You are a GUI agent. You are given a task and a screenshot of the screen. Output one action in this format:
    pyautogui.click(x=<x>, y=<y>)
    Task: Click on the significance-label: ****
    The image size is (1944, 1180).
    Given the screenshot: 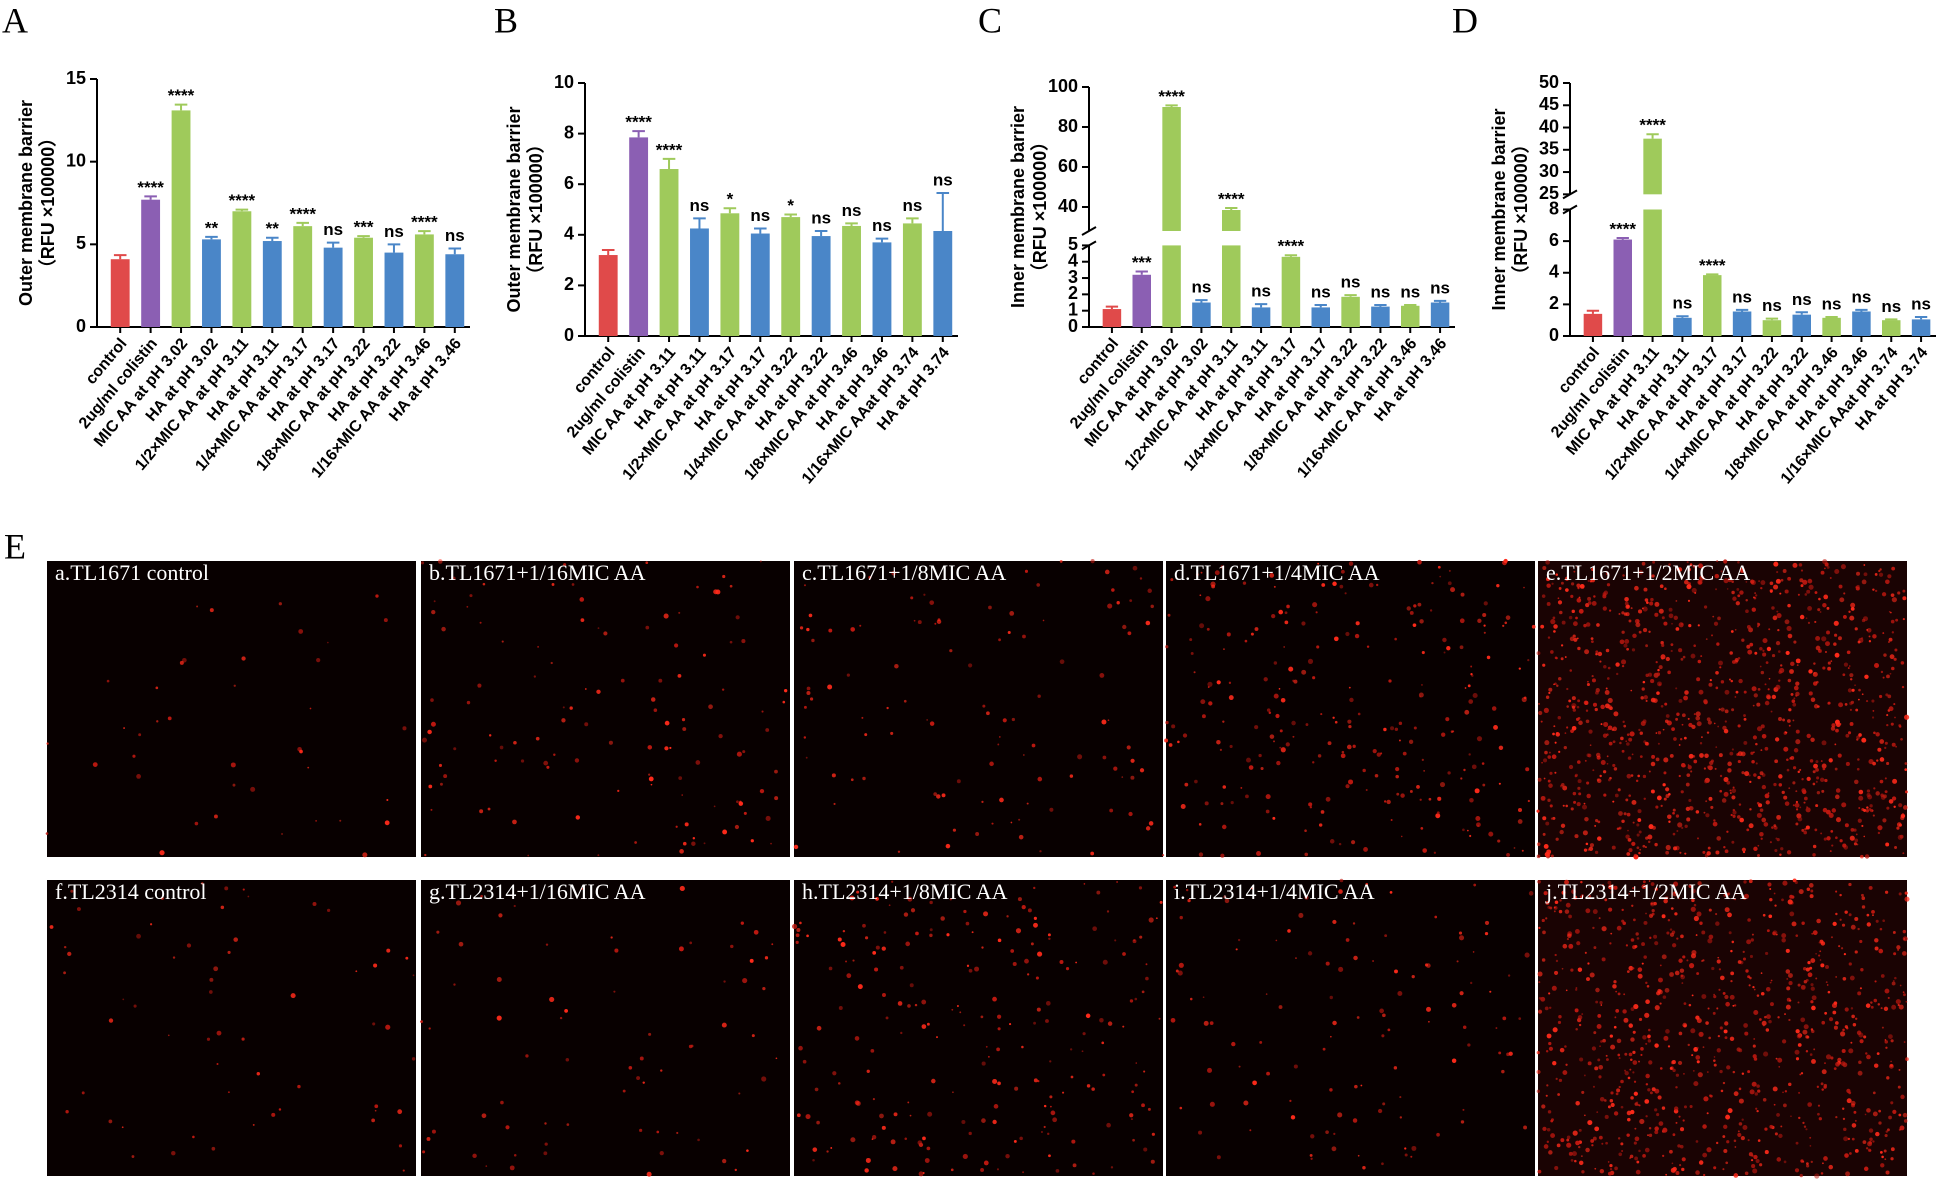 What is the action you would take?
    pyautogui.click(x=1171, y=96)
    